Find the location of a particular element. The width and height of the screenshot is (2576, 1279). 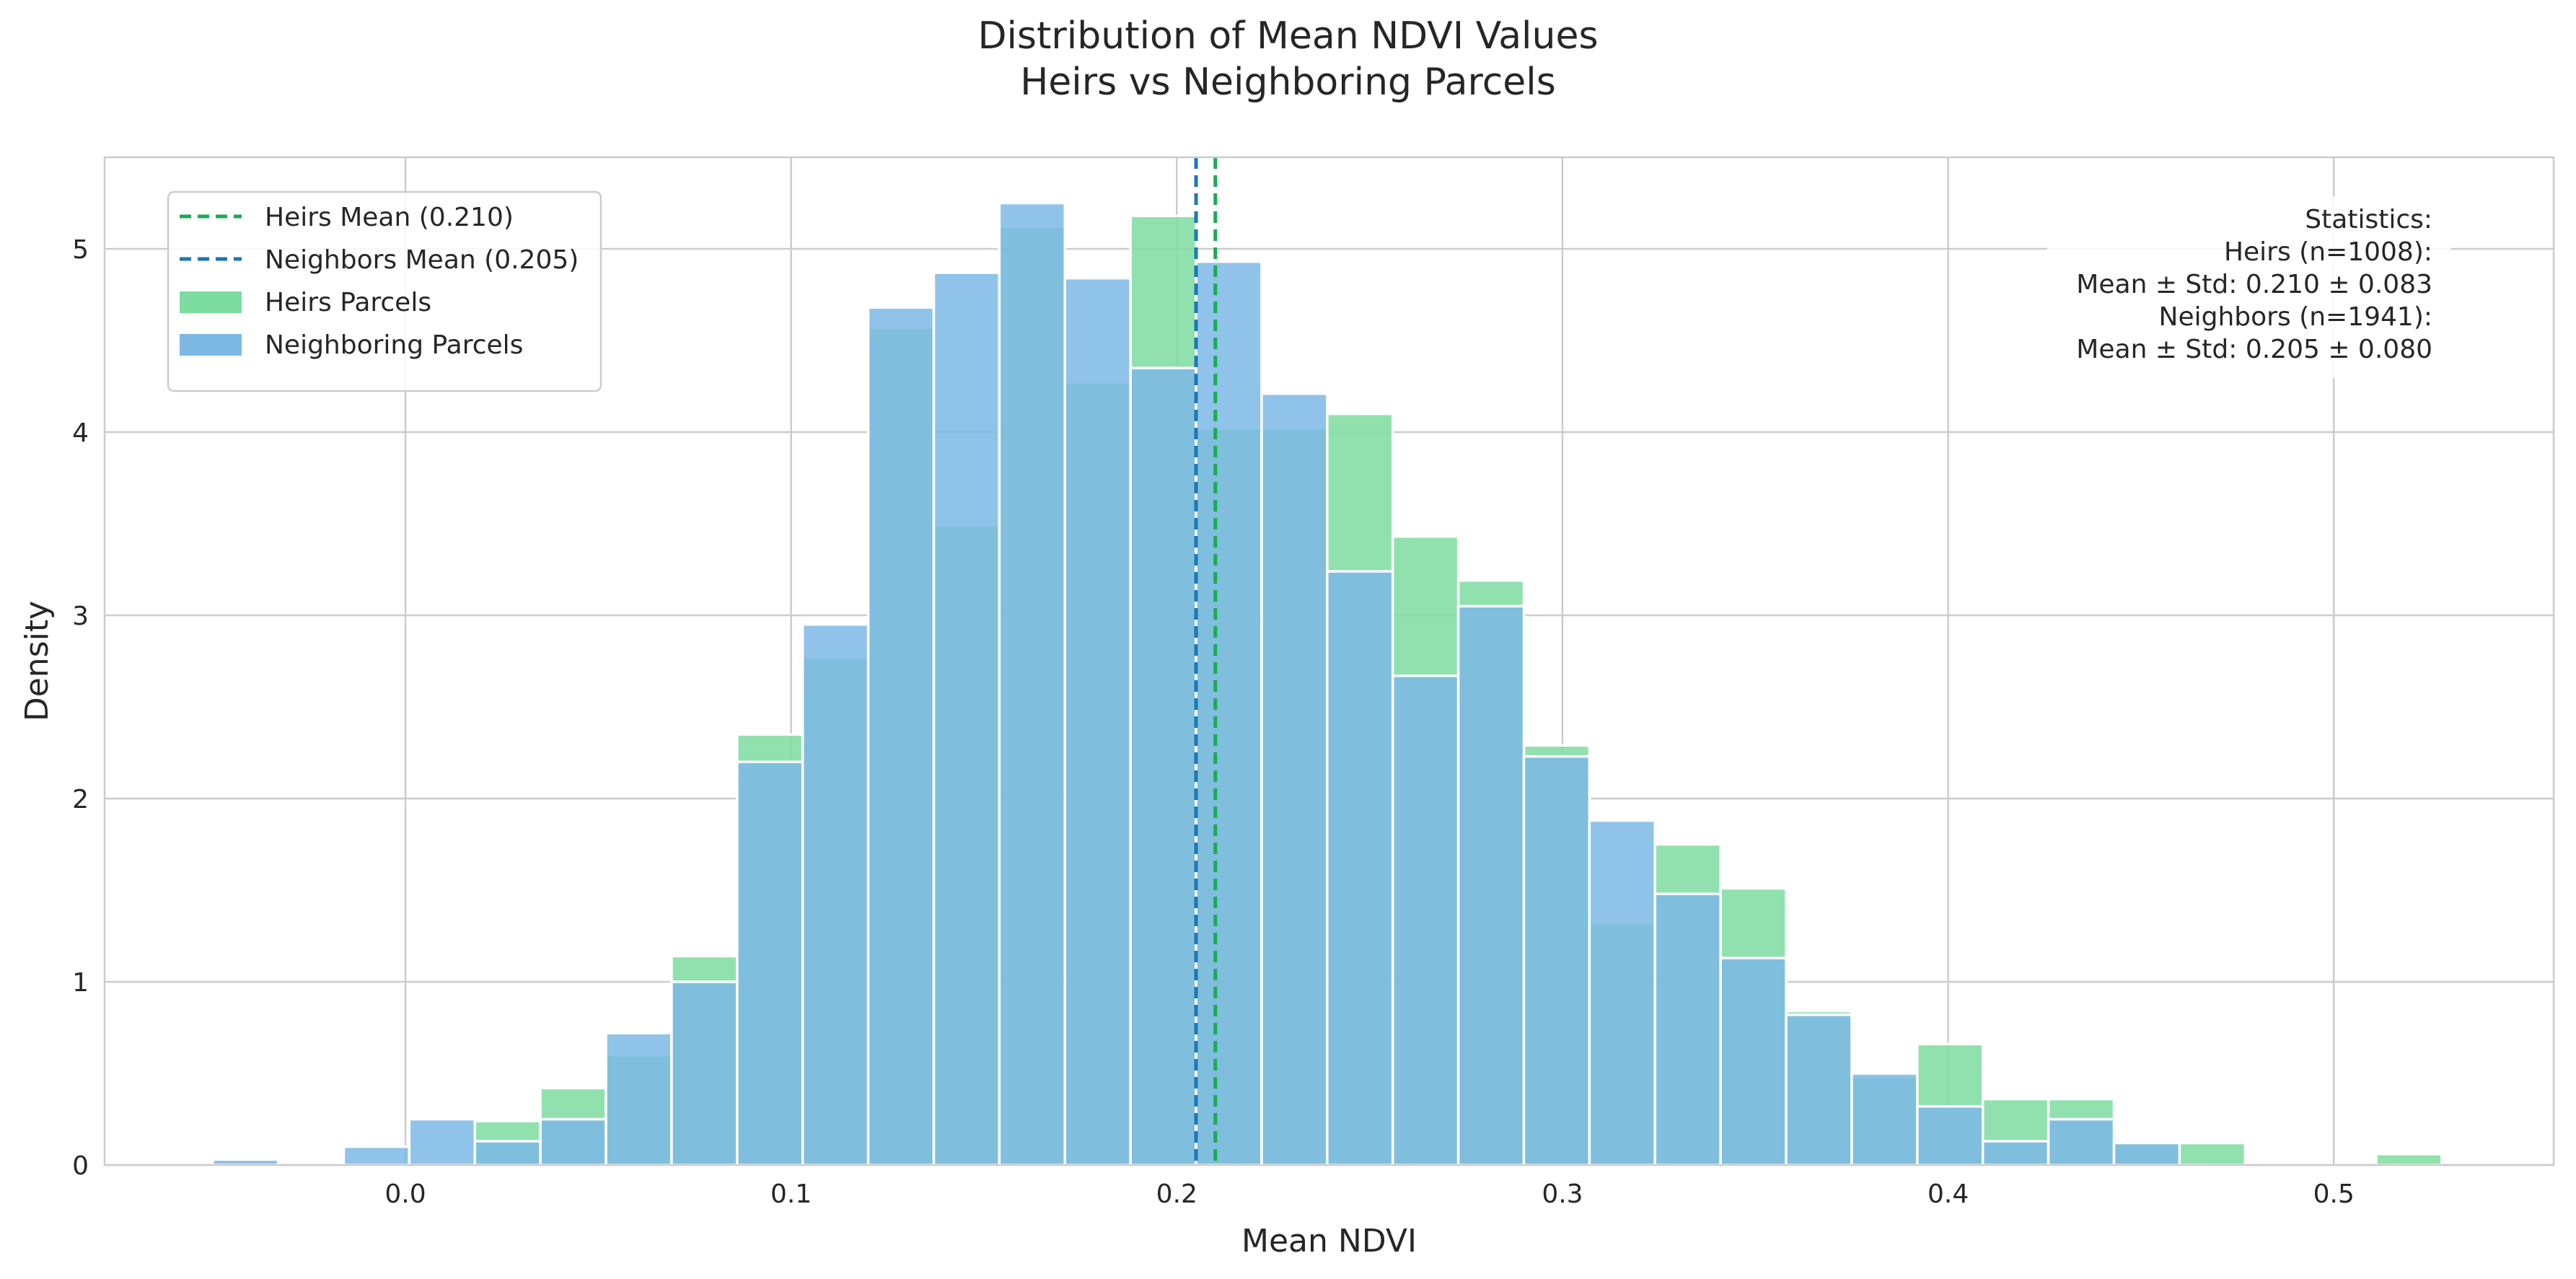

x-tick-label: 0.1 is located at coordinates (791, 1194).